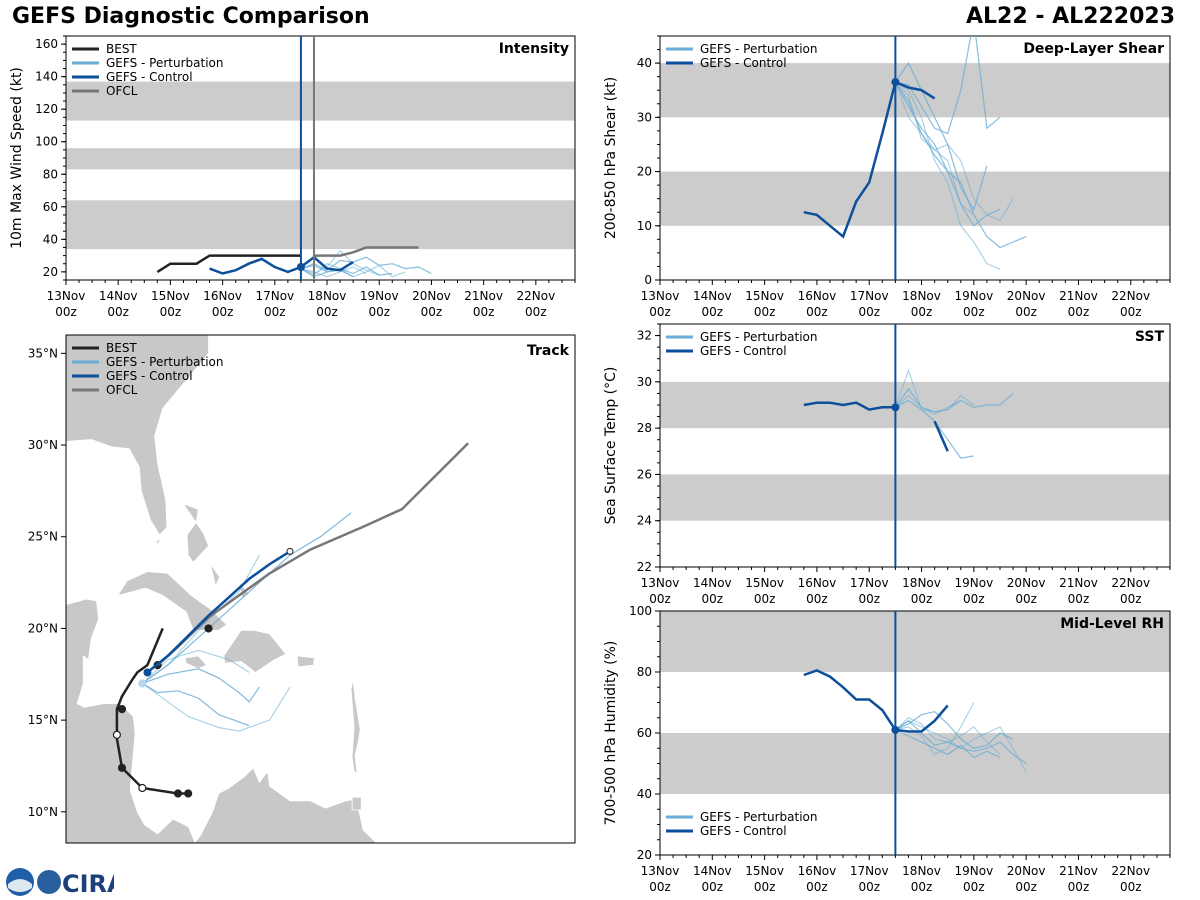 Image resolution: width=1200 pixels, height=900 pixels. Describe the element at coordinates (640, 611) in the screenshot. I see `rh-ytick-label: 100` at that location.